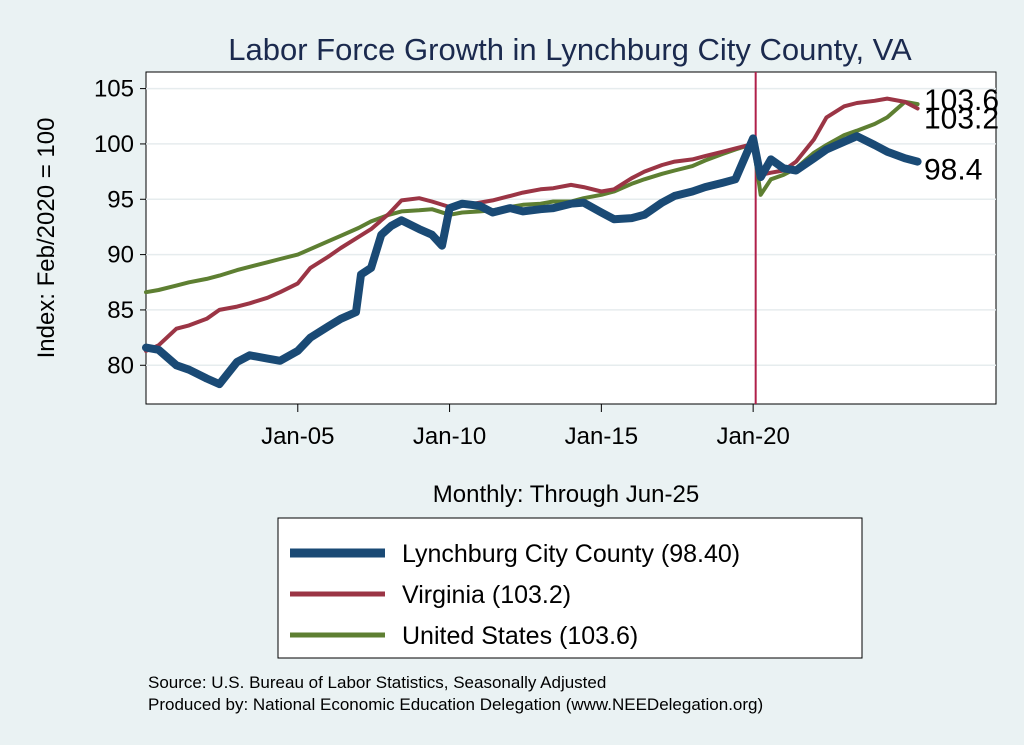 The height and width of the screenshot is (745, 1024). Describe the element at coordinates (114, 89) in the screenshot. I see `y-tick-label: 105` at that location.